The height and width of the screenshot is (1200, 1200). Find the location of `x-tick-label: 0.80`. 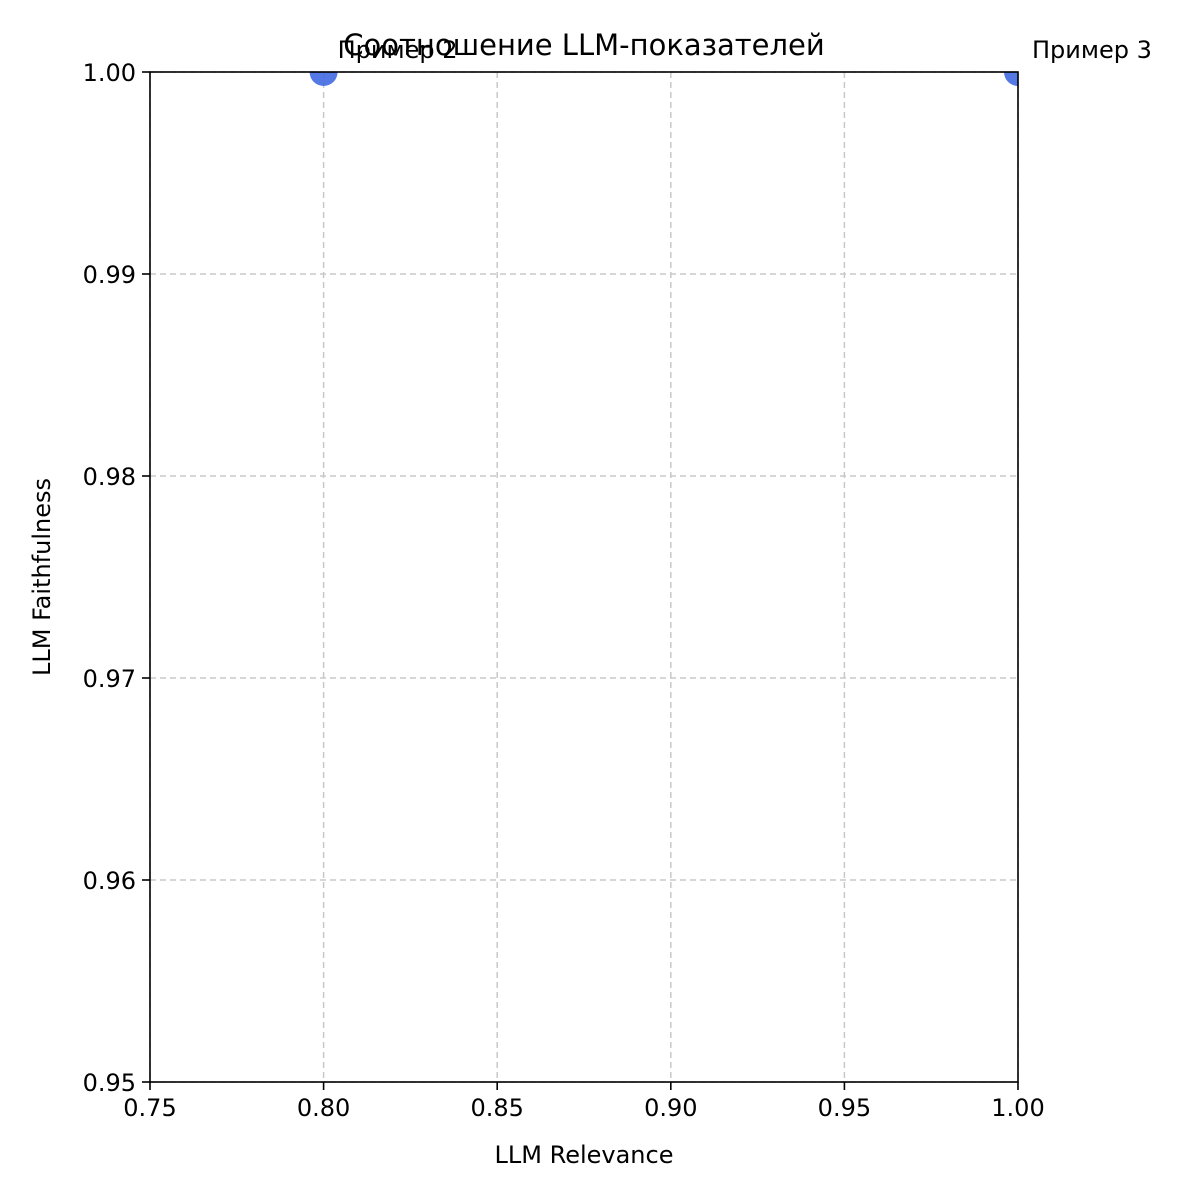

x-tick-label: 0.80 is located at coordinates (323, 1108).